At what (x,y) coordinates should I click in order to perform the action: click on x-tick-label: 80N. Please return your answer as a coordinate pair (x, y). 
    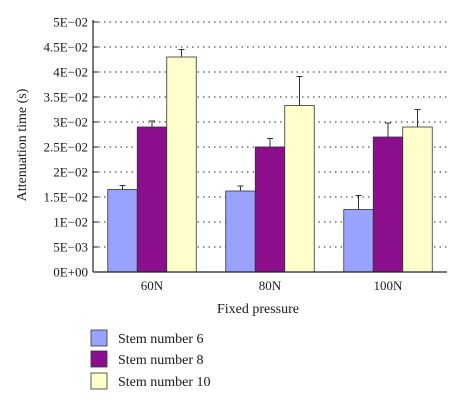
    Looking at the image, I should click on (270, 285).